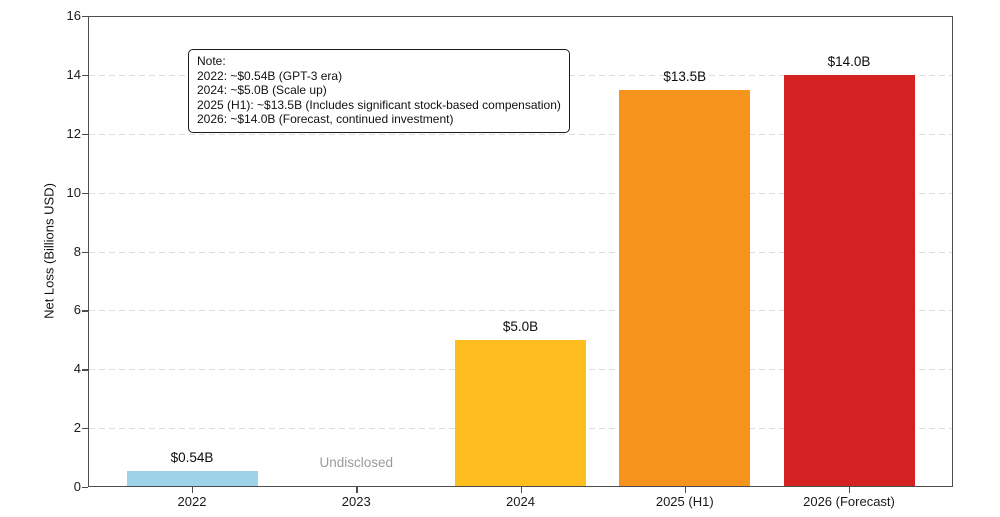 This screenshot has height=517, width=1000. What do you see at coordinates (73, 74) in the screenshot?
I see `y-axis-tick-label: 14` at bounding box center [73, 74].